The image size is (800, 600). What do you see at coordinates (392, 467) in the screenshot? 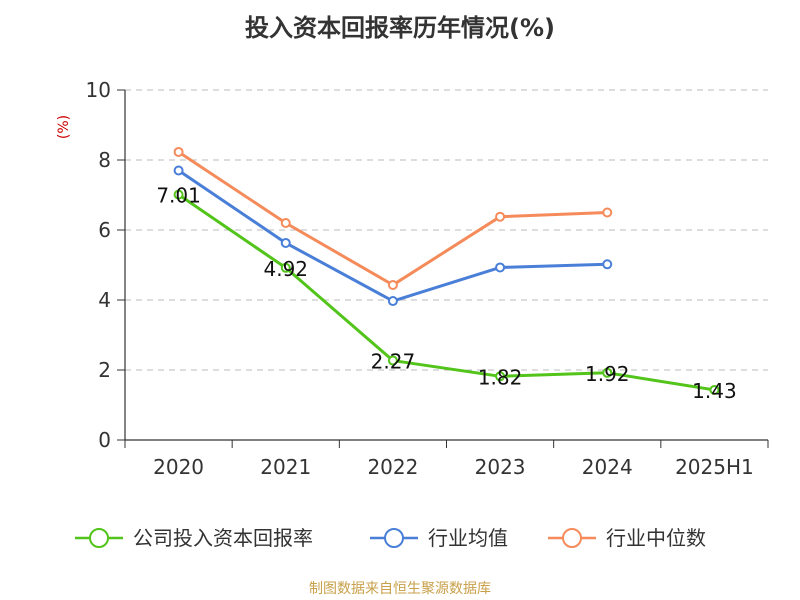
I see `x-tick-label: 2022` at bounding box center [392, 467].